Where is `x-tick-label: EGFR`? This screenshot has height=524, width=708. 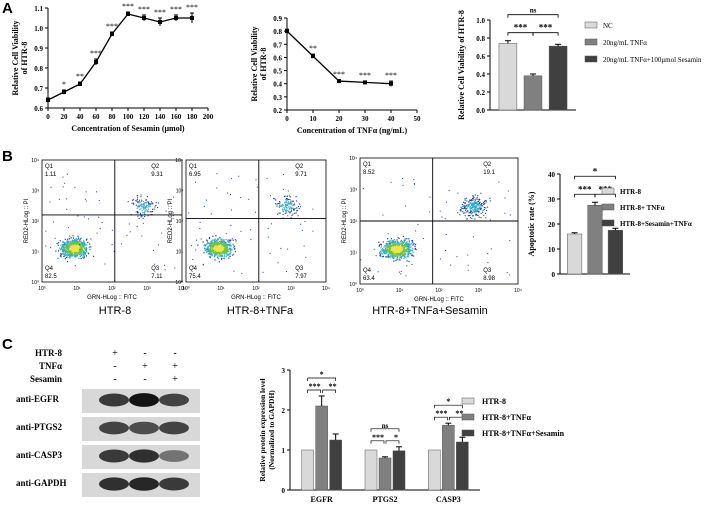 x-tick-label: EGFR is located at coordinates (322, 499).